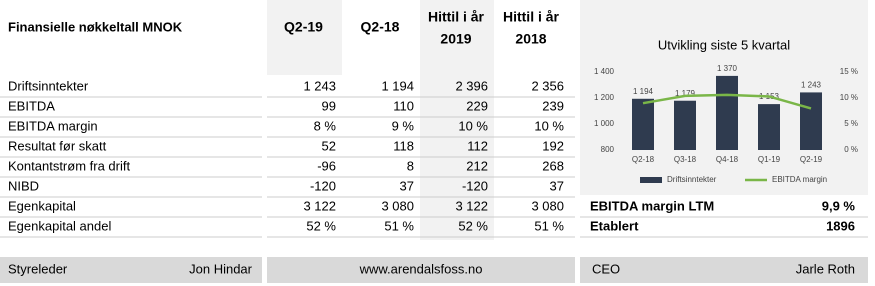  I want to click on cell: 239, so click(553, 105).